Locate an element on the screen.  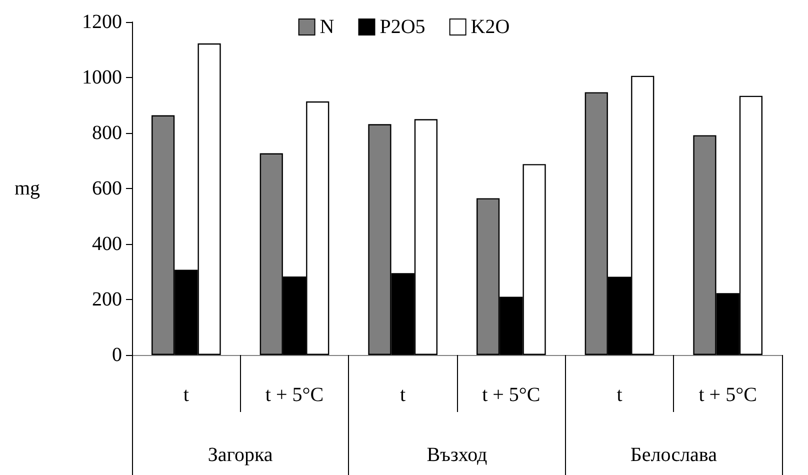
y-tick-label: 200 is located at coordinates (107, 299).